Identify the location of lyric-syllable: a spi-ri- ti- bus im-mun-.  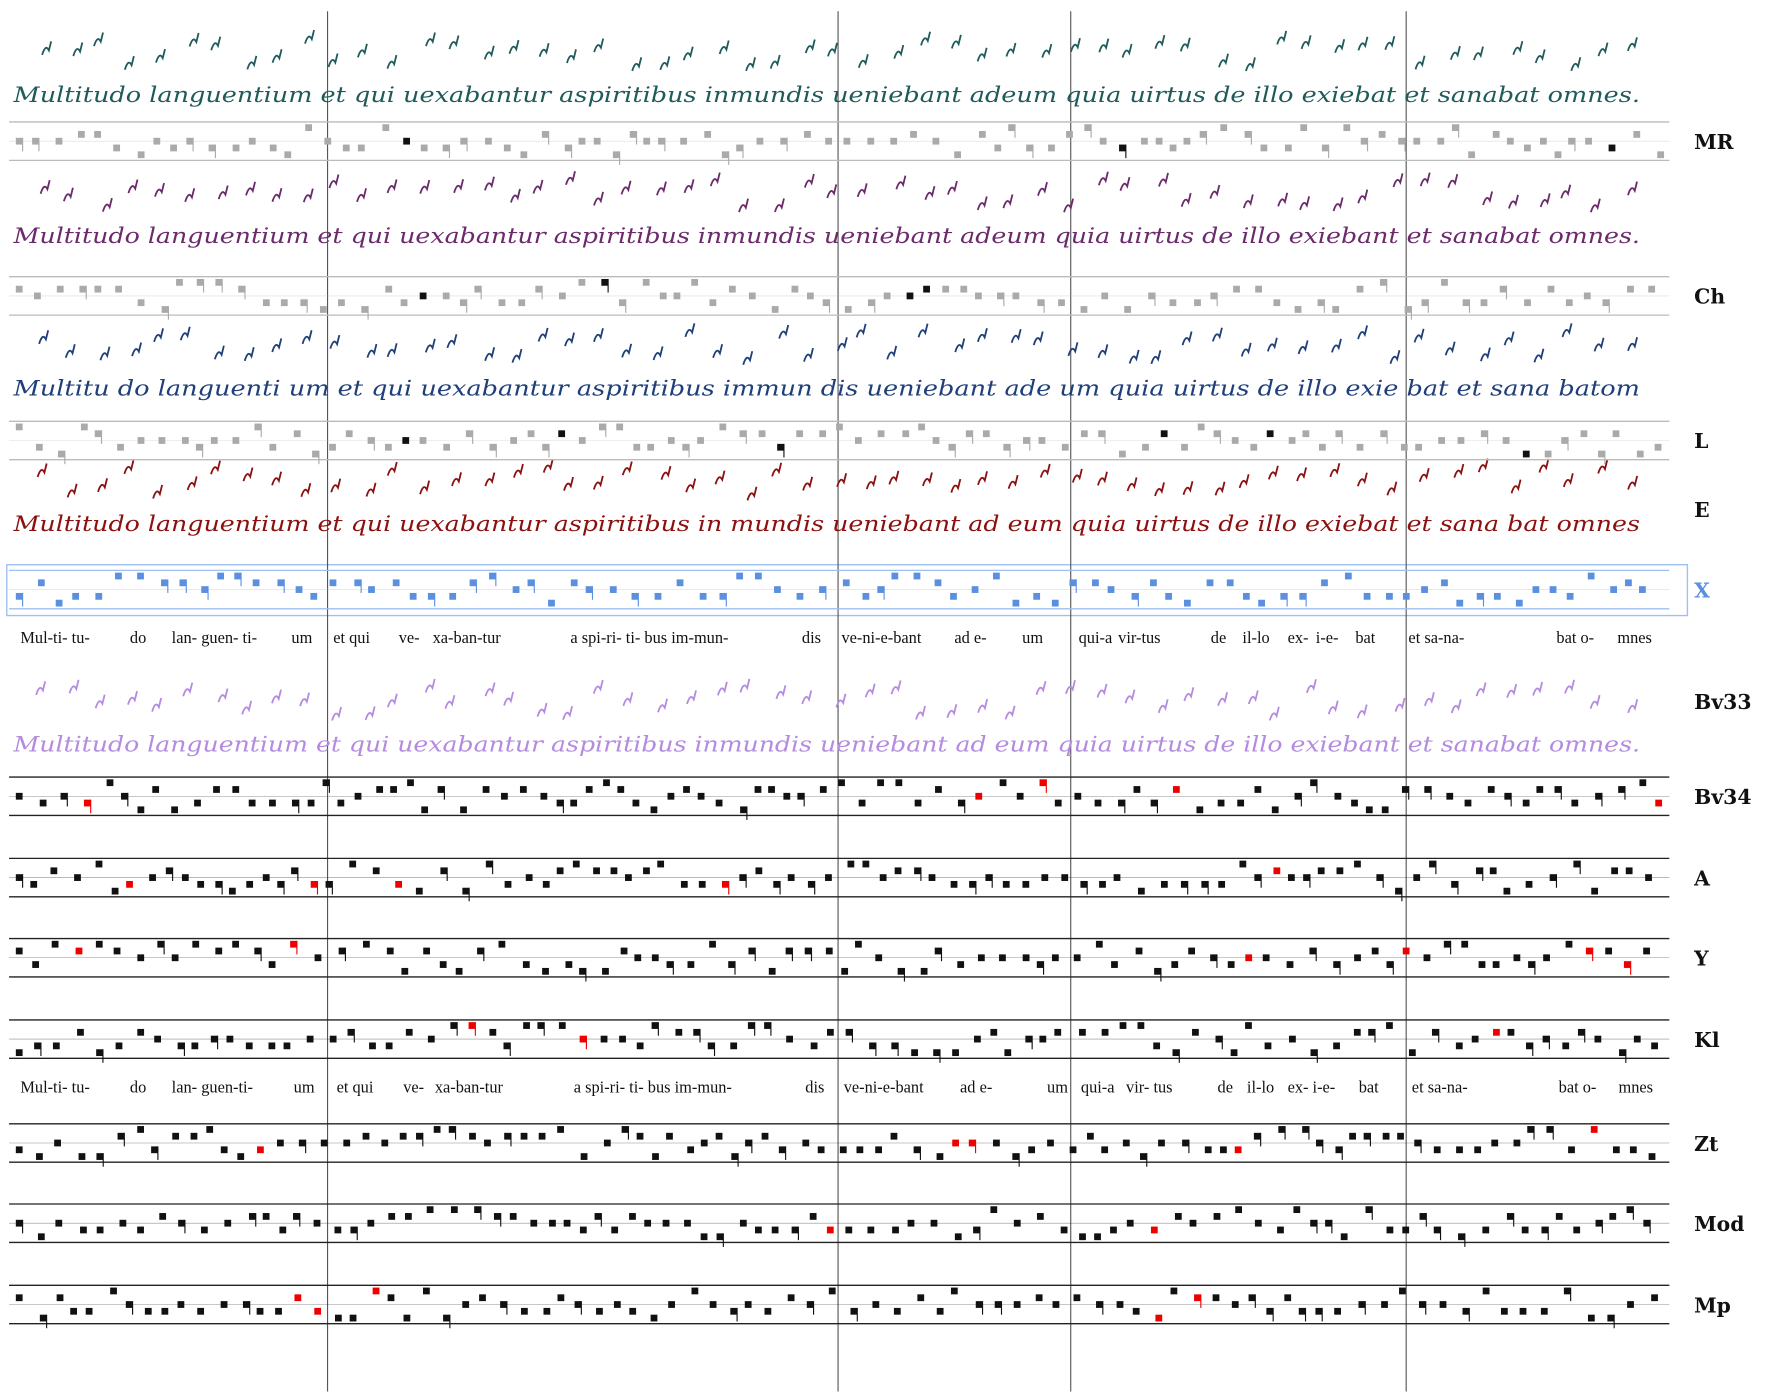
(653, 1087).